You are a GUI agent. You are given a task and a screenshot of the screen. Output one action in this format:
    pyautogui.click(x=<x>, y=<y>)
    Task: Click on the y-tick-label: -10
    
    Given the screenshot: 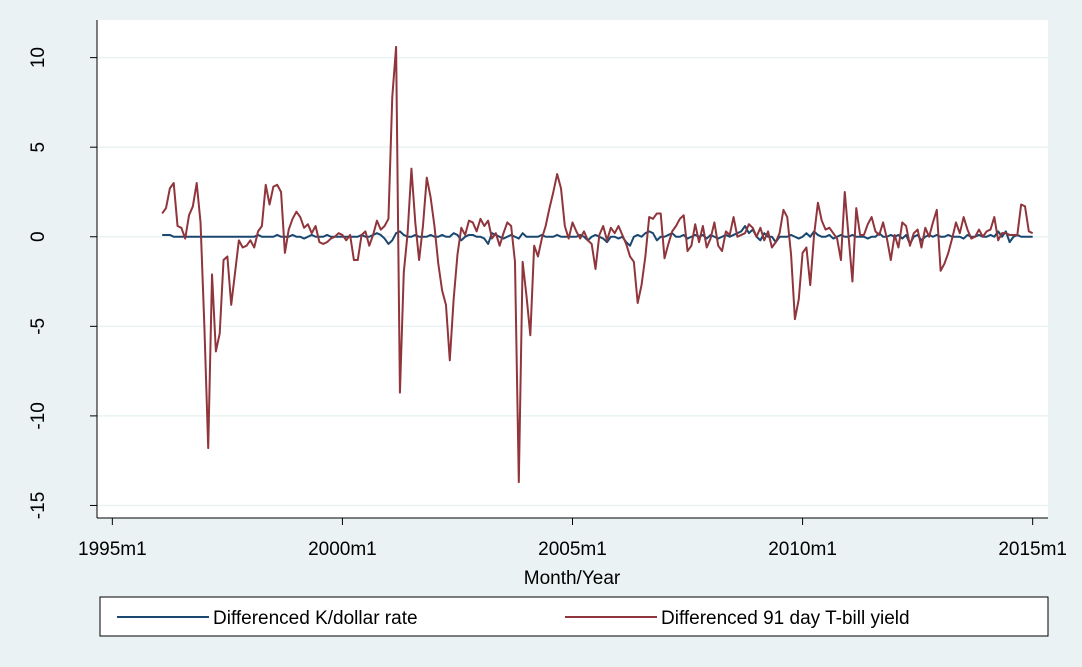 What is the action you would take?
    pyautogui.click(x=38, y=415)
    